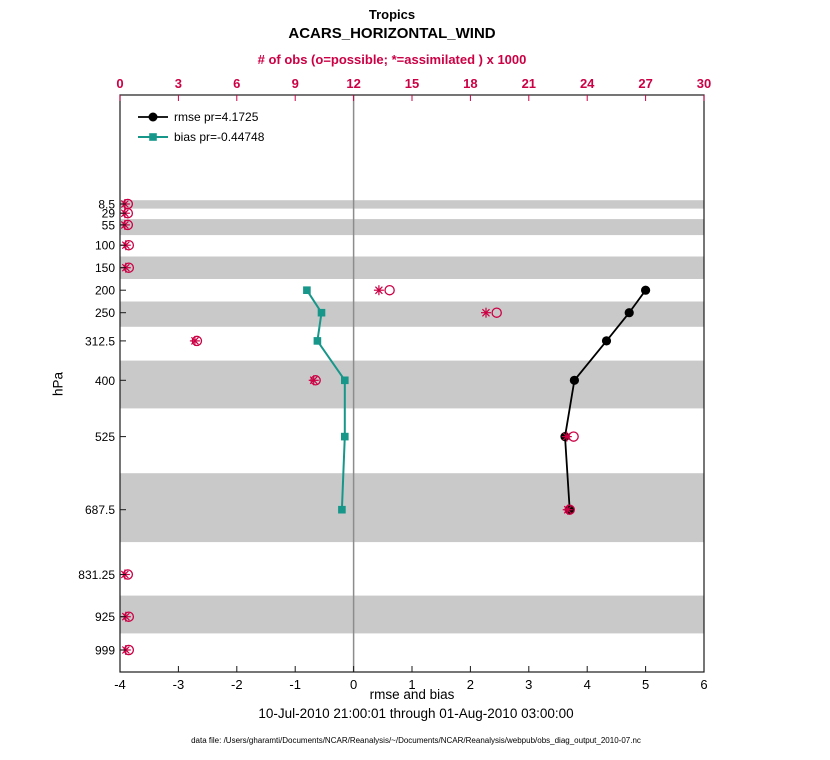  I want to click on bottom-tick-label: -2, so click(237, 684).